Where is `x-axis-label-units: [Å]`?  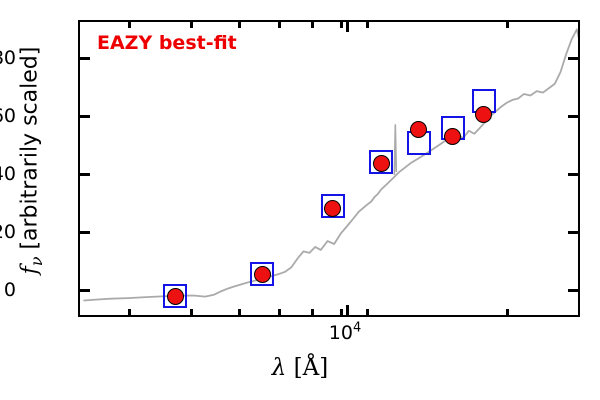 x-axis-label-units: [Å] is located at coordinates (311, 368).